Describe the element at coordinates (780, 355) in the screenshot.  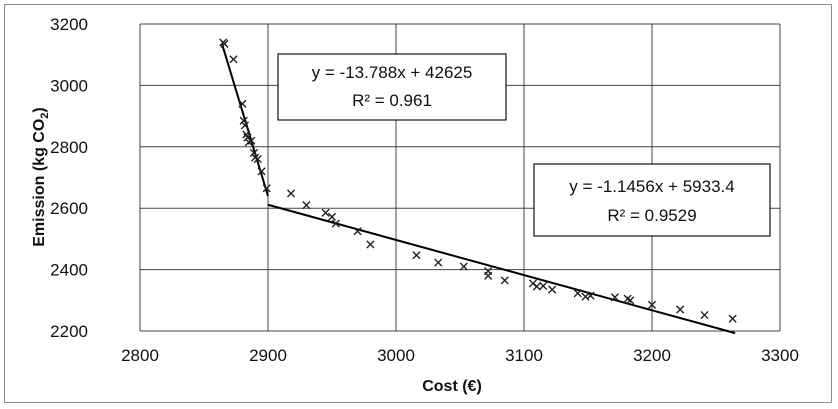
I see `x-tick-label: 3300` at that location.